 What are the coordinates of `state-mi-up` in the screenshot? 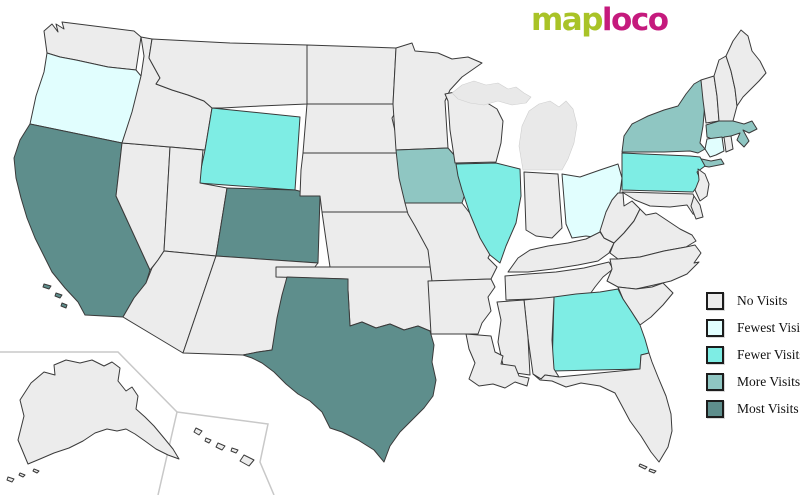 It's located at (491, 93).